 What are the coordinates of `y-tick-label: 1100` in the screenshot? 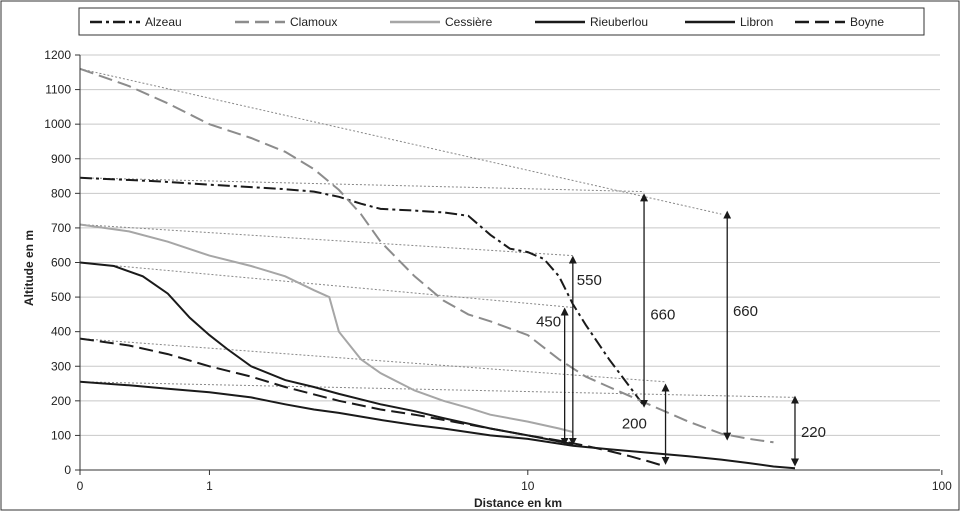 It's located at (58, 90).